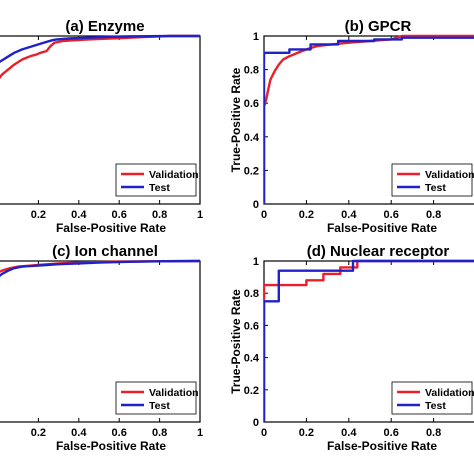  What do you see at coordinates (378, 26) in the screenshot?
I see `panel-title: (b) GPCR` at bounding box center [378, 26].